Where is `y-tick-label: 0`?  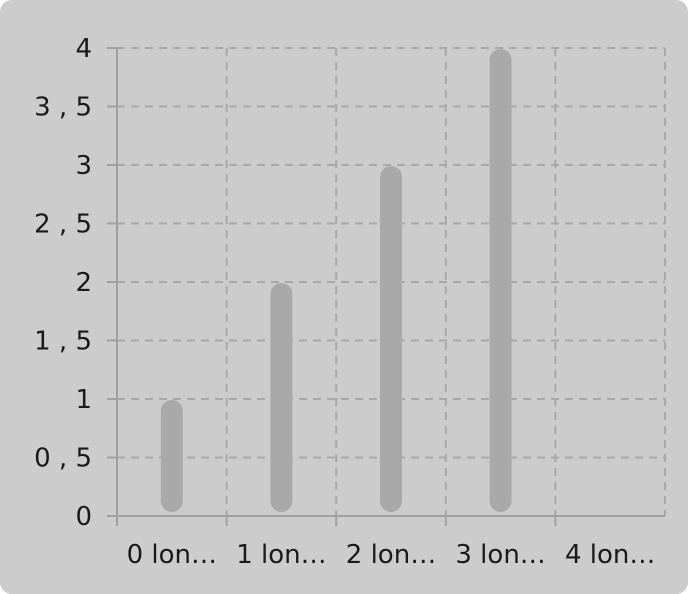 y-tick-label: 0 is located at coordinates (83, 517).